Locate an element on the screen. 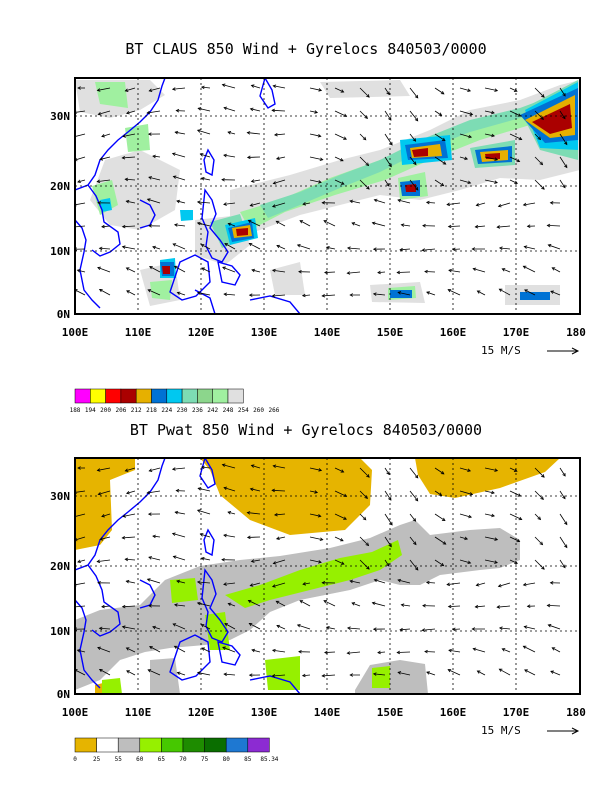 The height and width of the screenshot is (792, 612). bottom-x-tick-label: 110E is located at coordinates (138, 712).